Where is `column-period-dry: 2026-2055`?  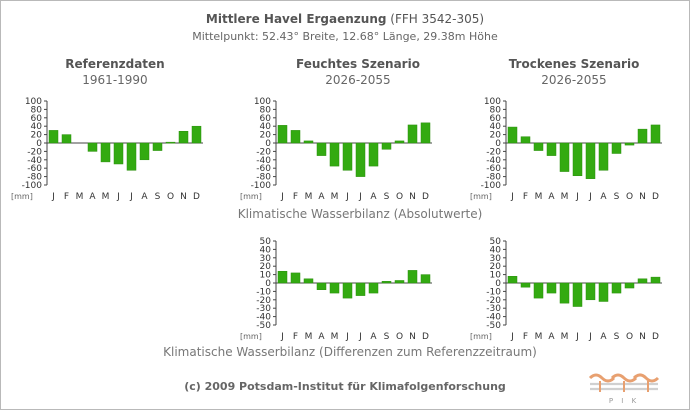
column-period-dry: 2026-2055 is located at coordinates (574, 80).